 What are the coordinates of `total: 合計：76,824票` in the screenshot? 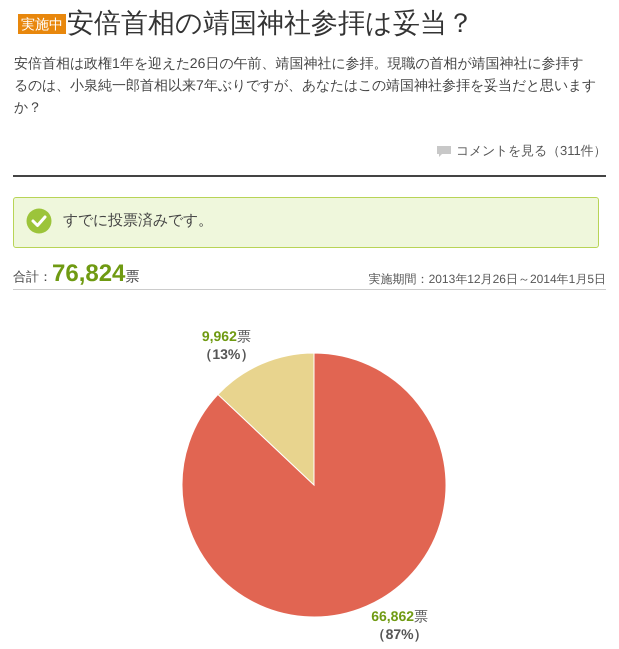 It's located at (76, 274).